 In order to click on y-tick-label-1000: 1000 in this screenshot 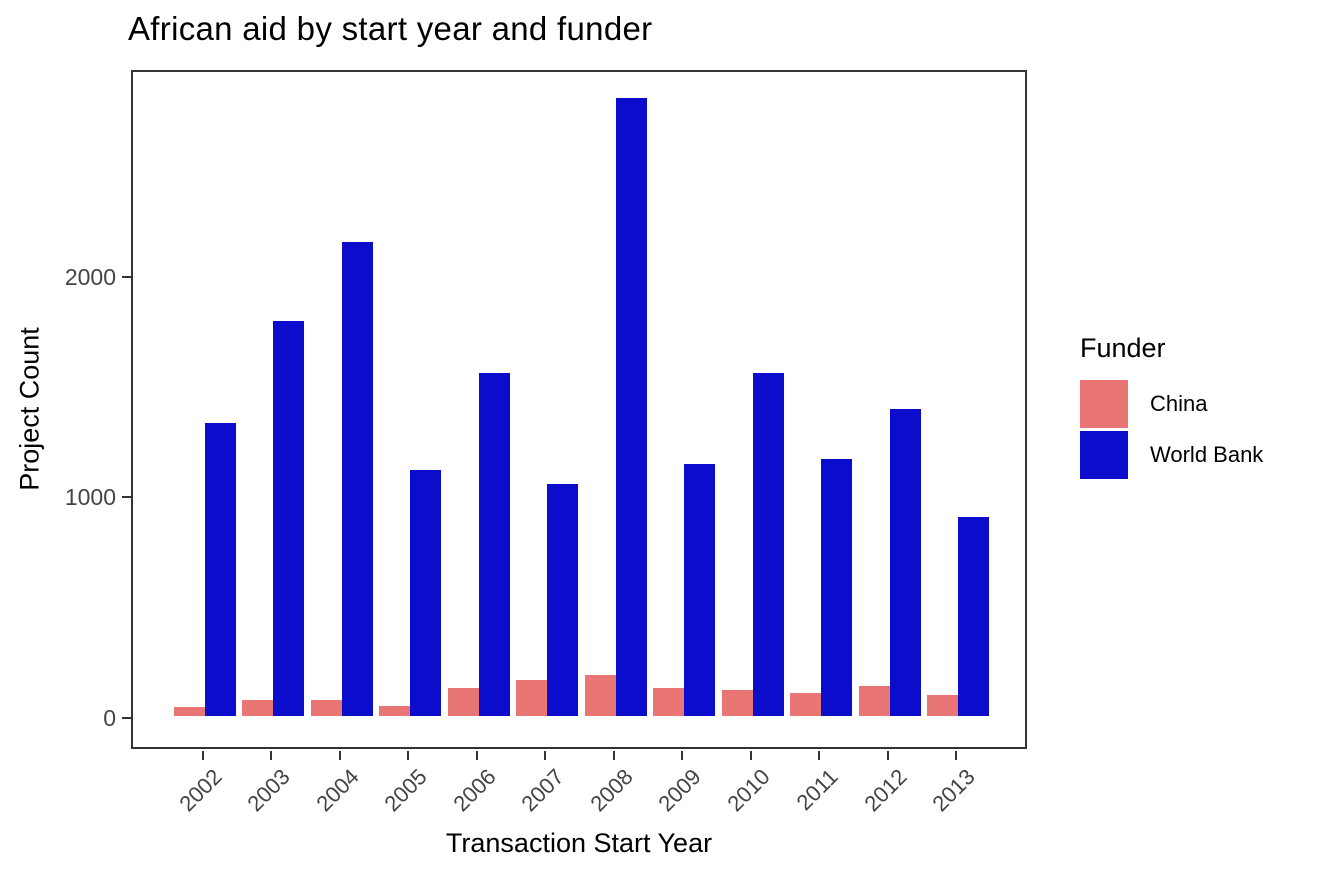, I will do `click(90, 497)`.